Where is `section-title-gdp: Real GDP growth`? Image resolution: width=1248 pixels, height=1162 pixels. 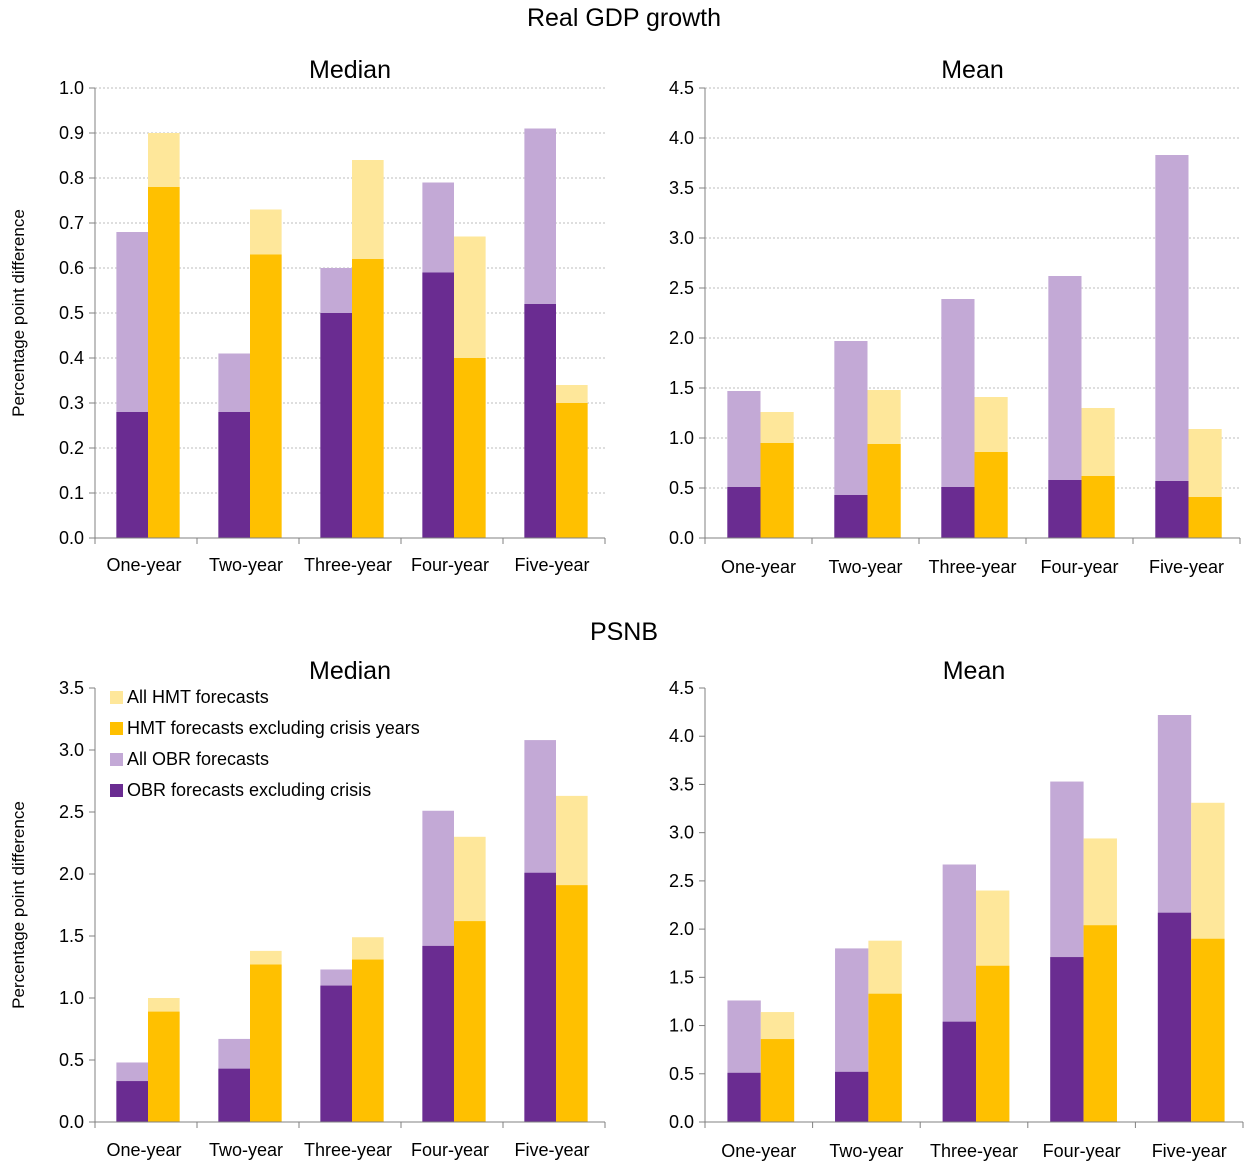 section-title-gdp: Real GDP growth is located at coordinates (624, 18).